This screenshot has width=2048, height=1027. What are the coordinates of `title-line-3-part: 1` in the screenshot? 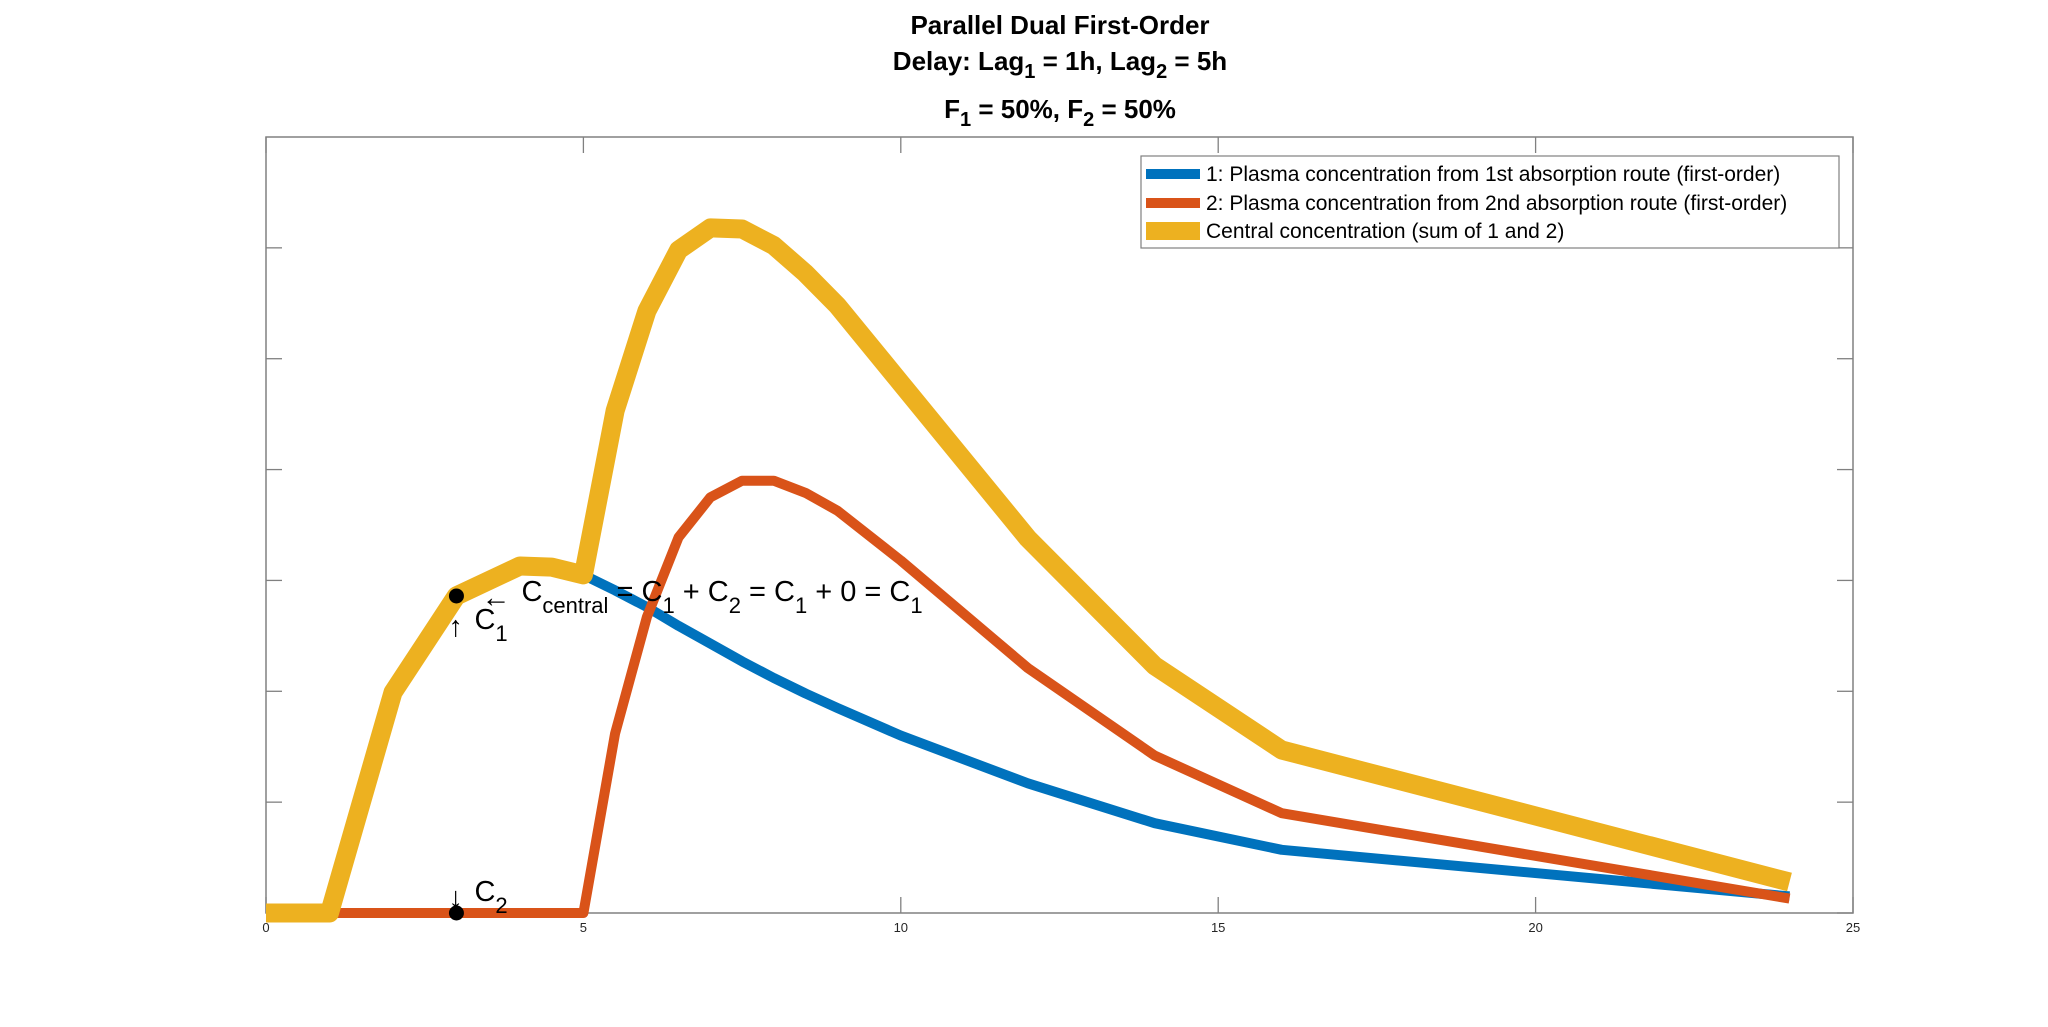 It's located at (965, 120).